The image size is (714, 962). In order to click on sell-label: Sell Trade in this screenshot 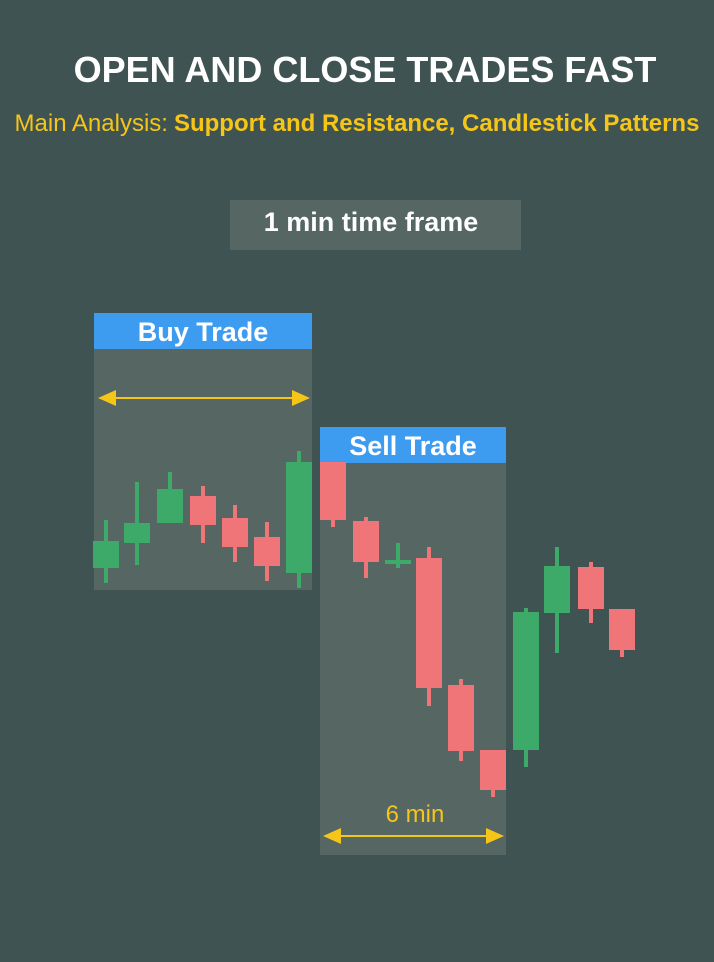, I will do `click(413, 446)`.